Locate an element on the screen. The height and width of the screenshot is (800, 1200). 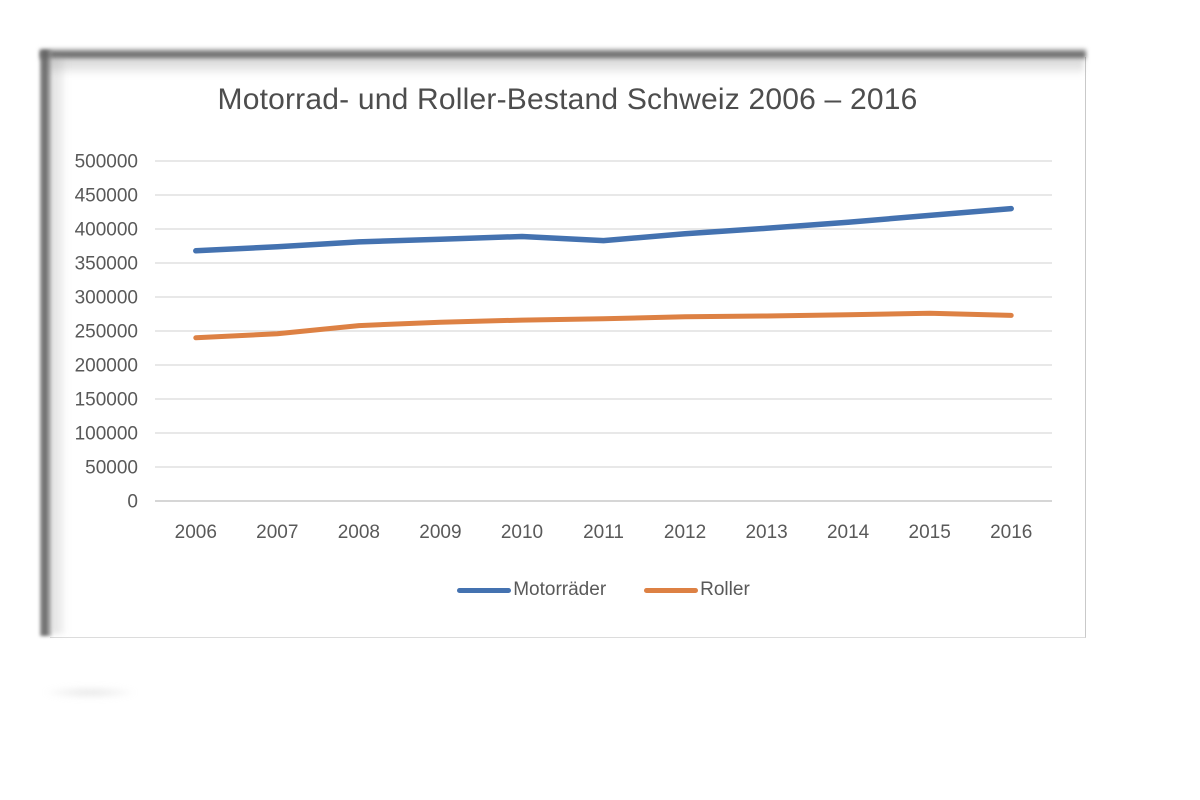
y-tick-label: 250000 is located at coordinates (106, 332).